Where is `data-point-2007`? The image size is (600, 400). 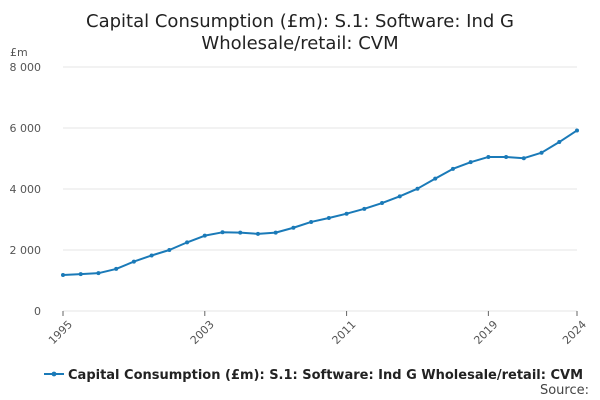 data-point-2007 is located at coordinates (275, 232).